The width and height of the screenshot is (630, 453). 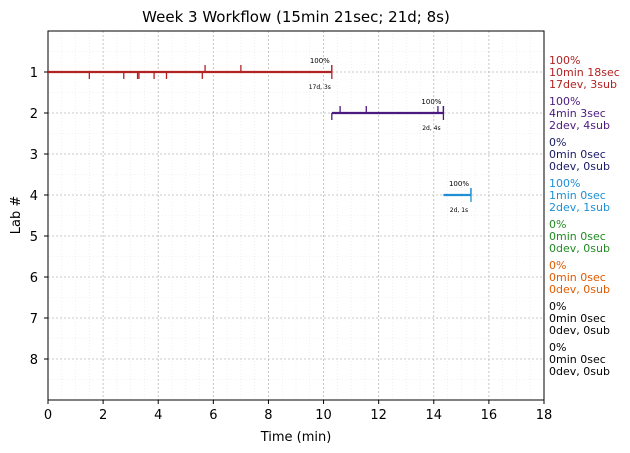 What do you see at coordinates (584, 72) in the screenshot?
I see `lab-summary-line: 10min 18sec` at bounding box center [584, 72].